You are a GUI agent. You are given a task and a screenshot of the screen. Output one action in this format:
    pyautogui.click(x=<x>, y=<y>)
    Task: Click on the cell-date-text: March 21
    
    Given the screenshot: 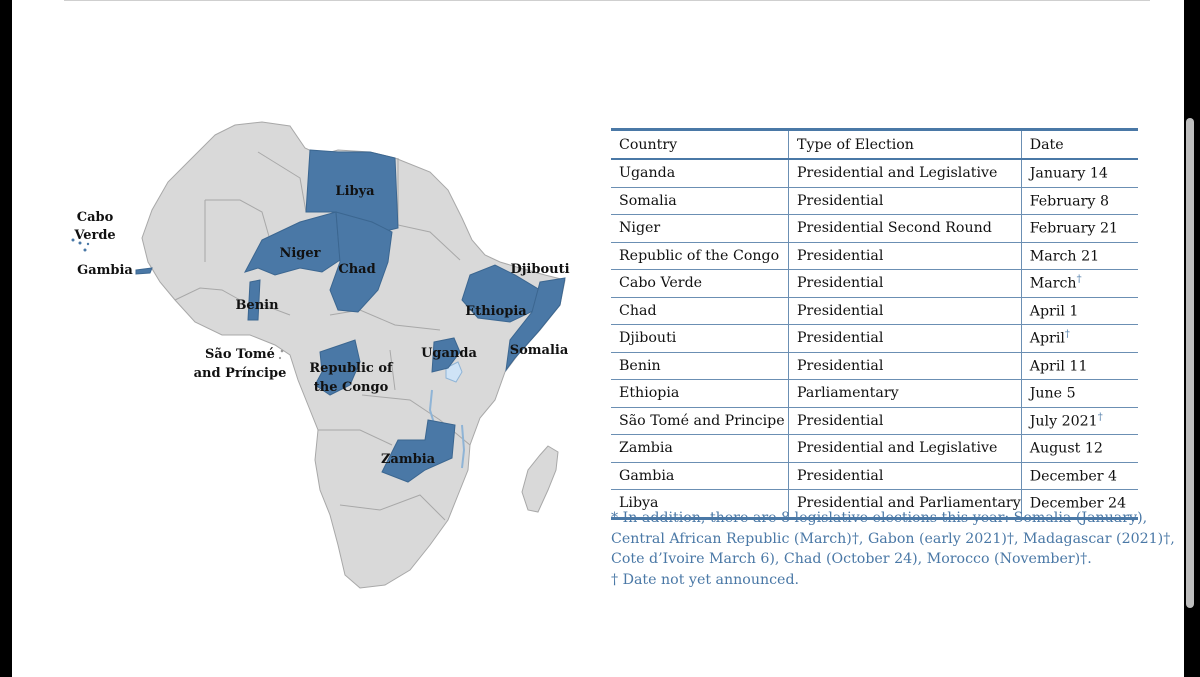 What is the action you would take?
    pyautogui.click(x=1064, y=256)
    